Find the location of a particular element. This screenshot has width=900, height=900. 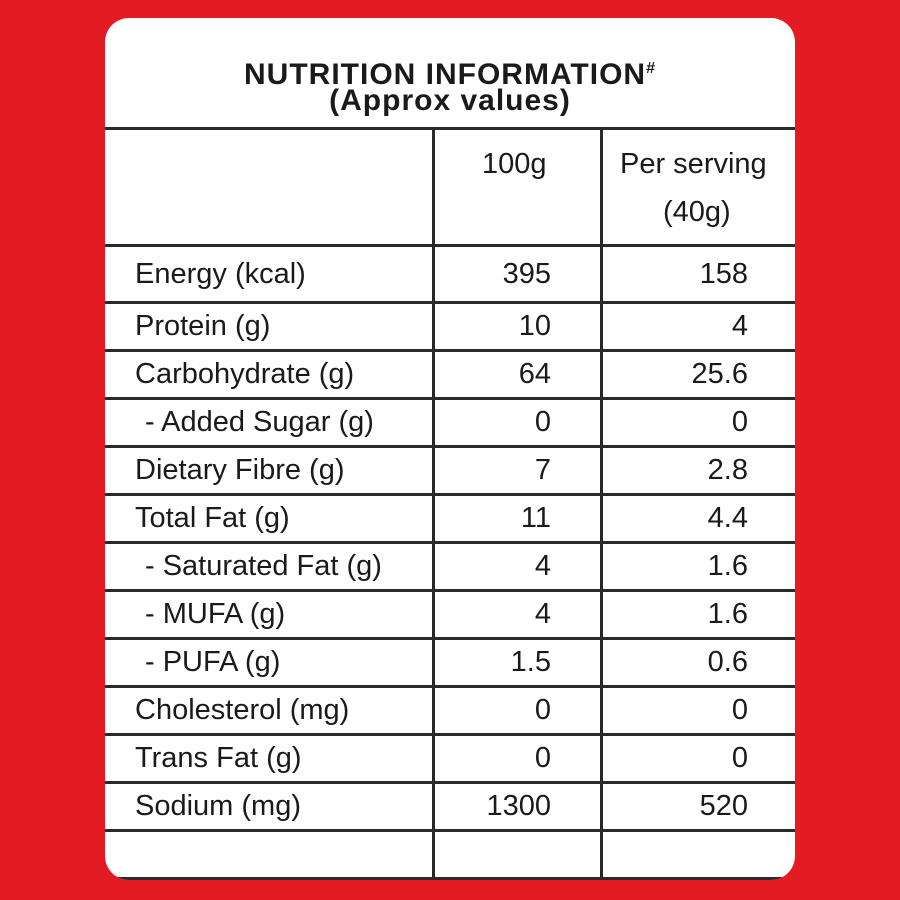

row-label: Trans Fat (g) is located at coordinates (218, 758).